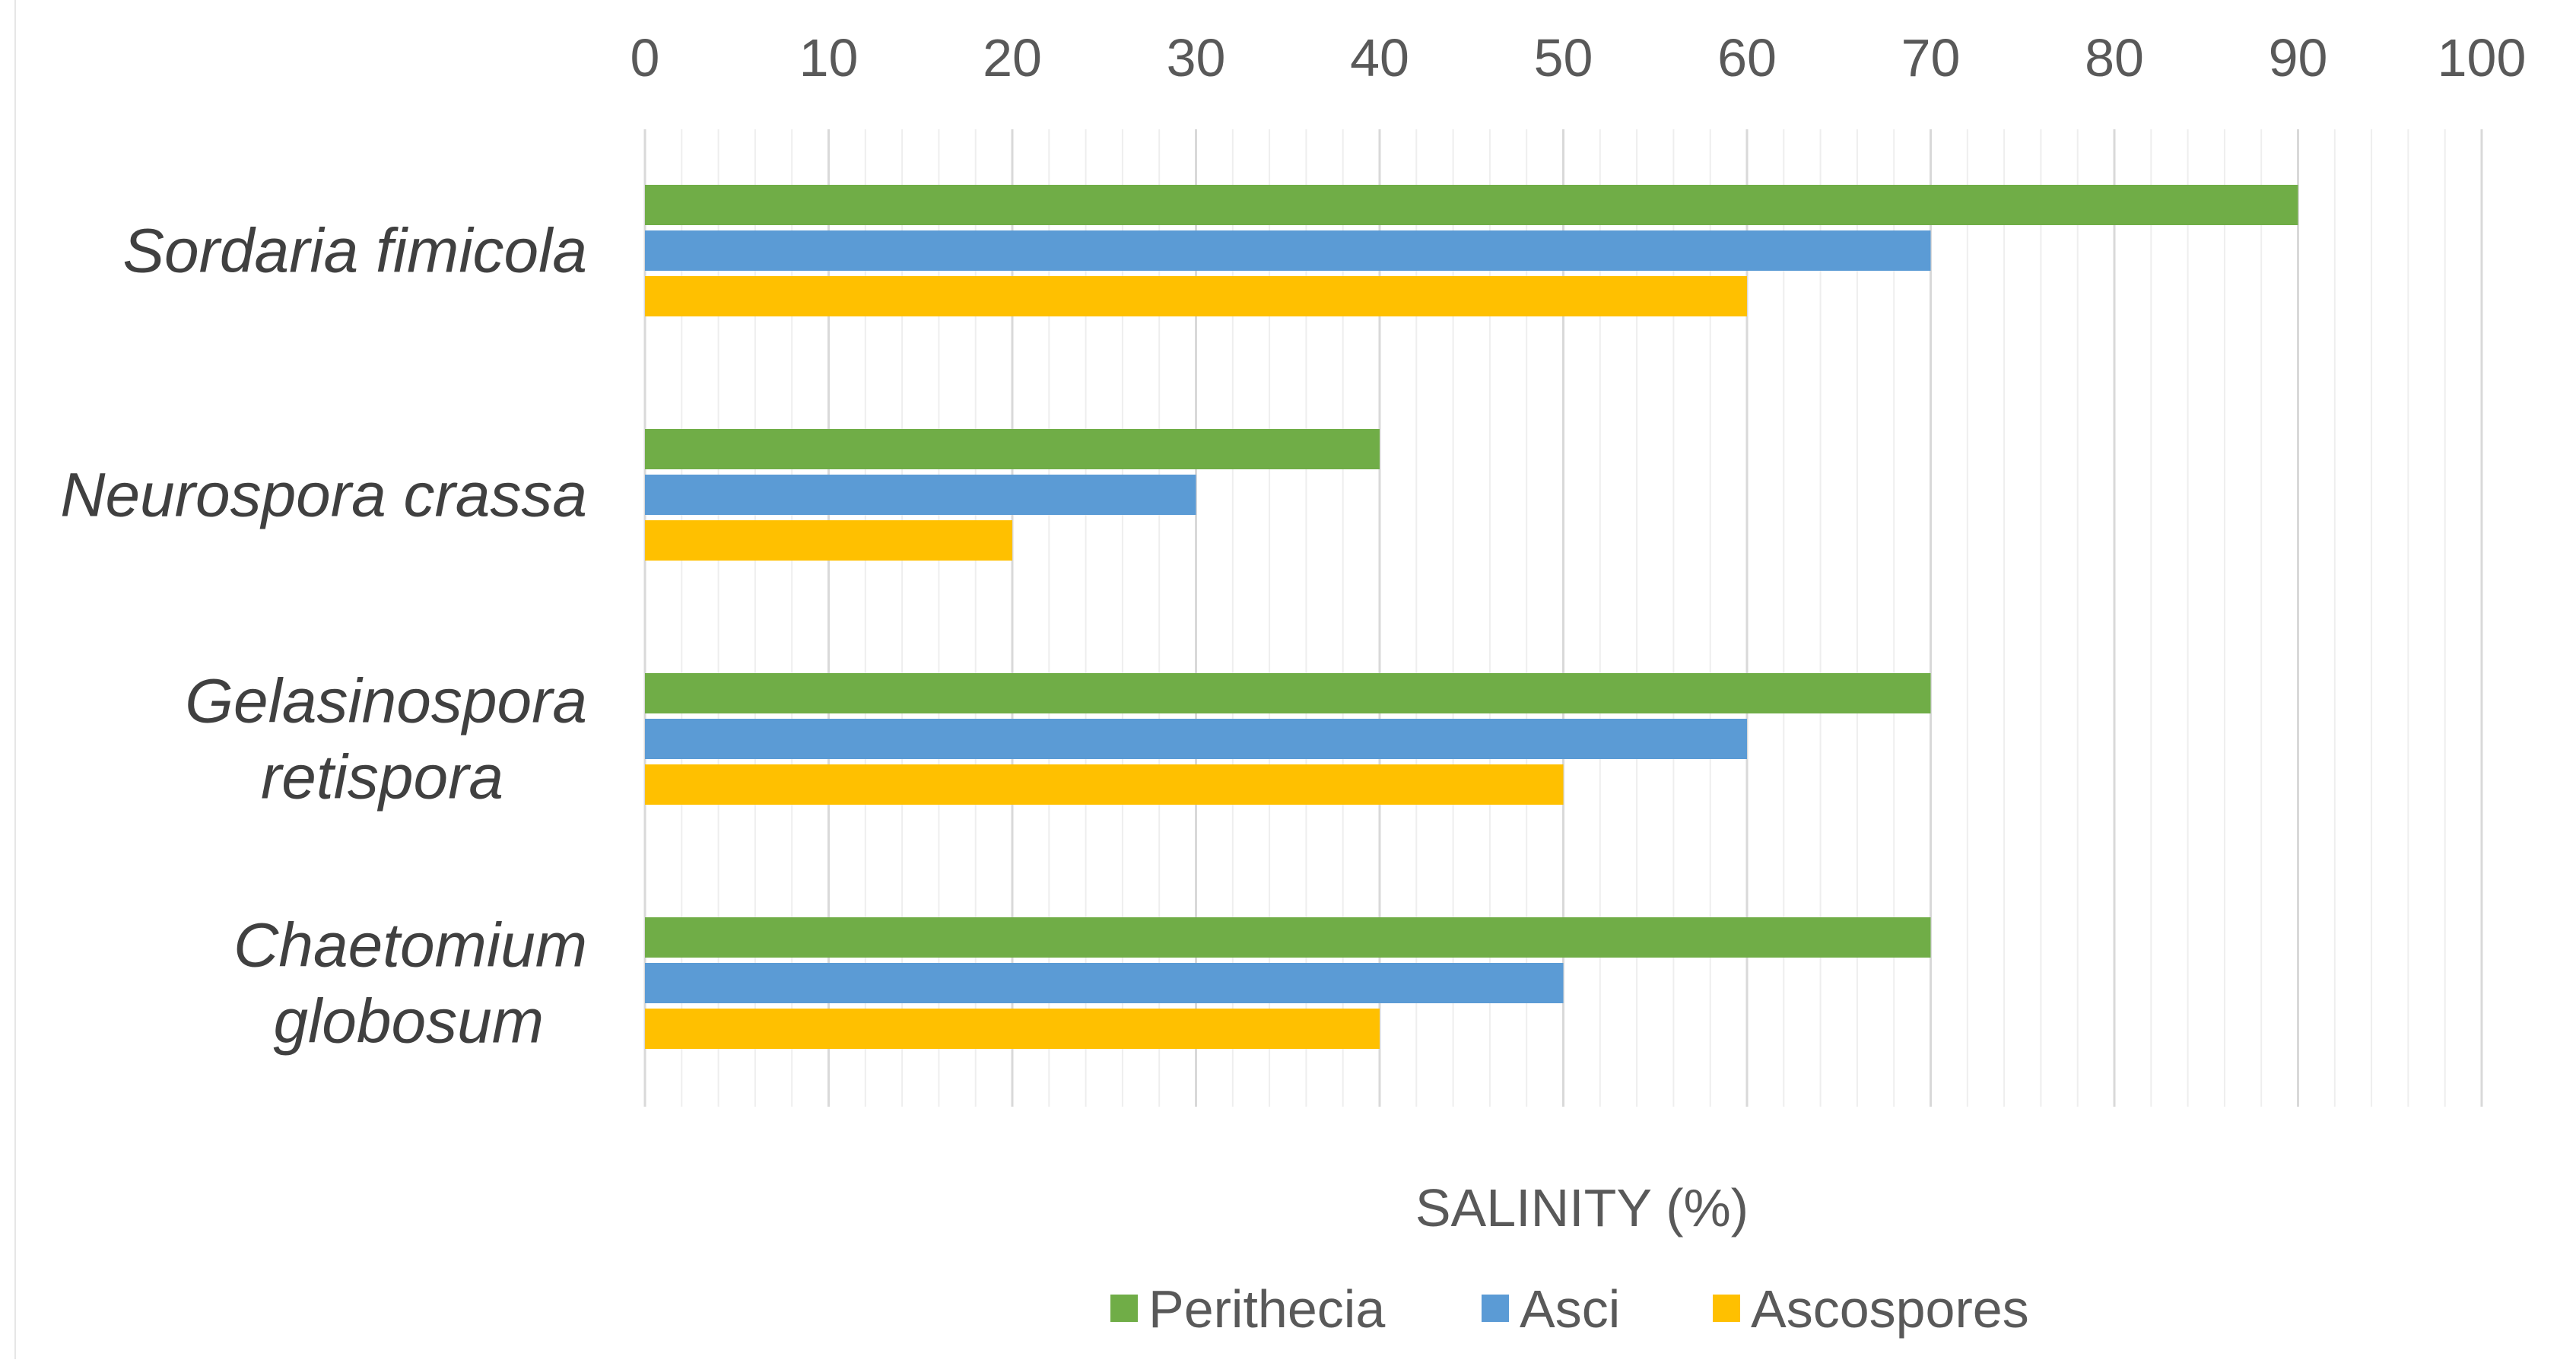 Image resolution: width=2576 pixels, height=1363 pixels. Describe the element at coordinates (2114, 57) in the screenshot. I see `x-tick-label: 80` at that location.